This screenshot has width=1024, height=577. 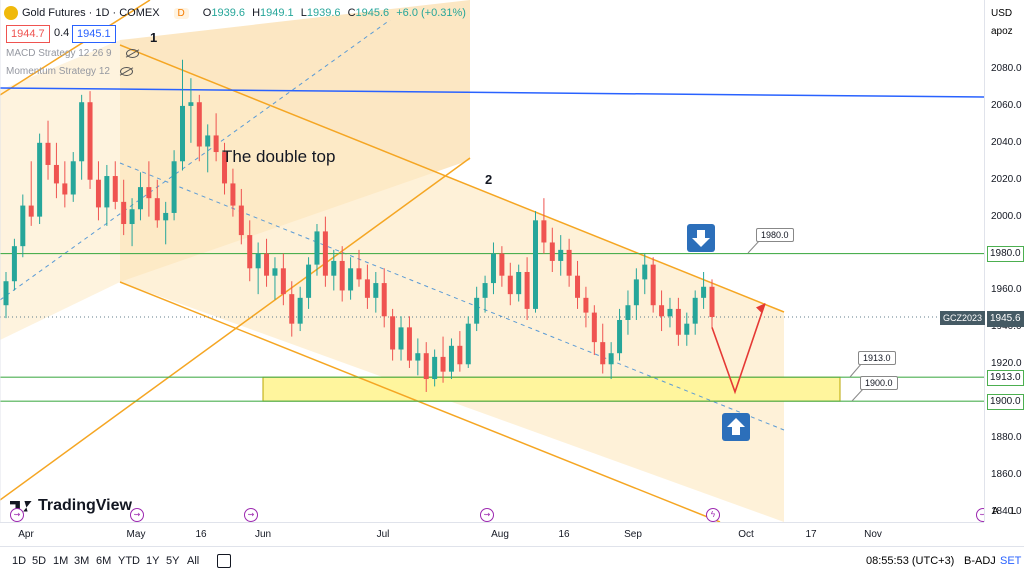 I want to click on range-button-3m: 3M, so click(x=82, y=561).